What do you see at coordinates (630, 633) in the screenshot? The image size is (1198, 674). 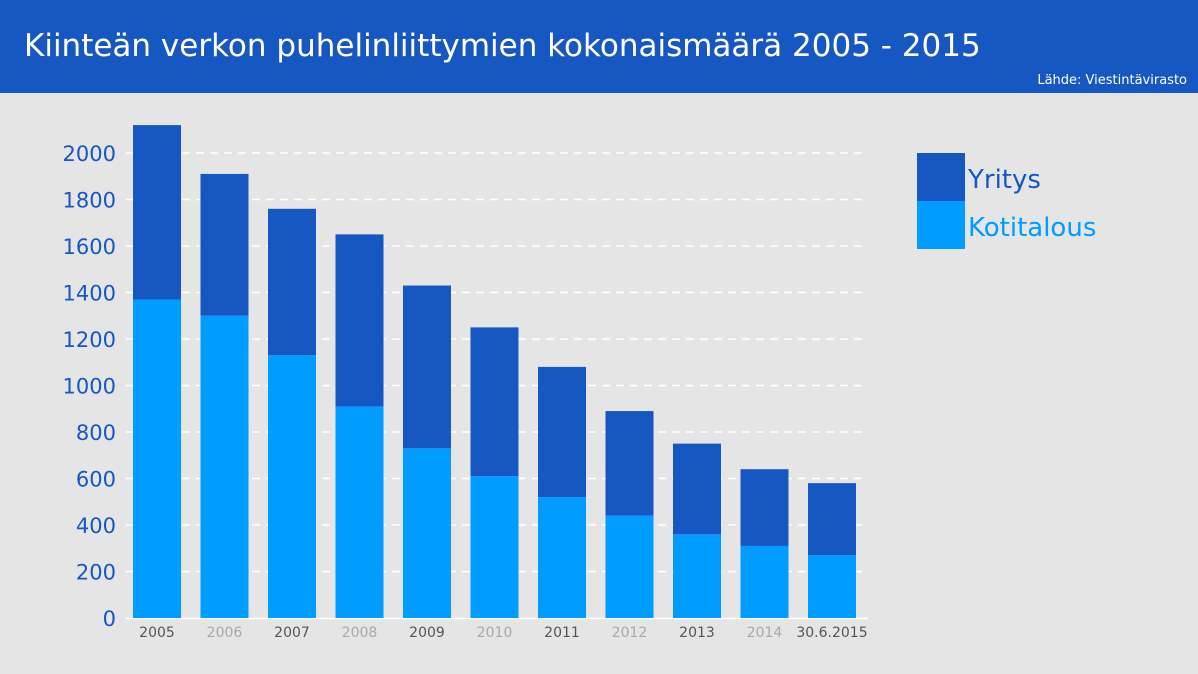 I see `x-tick-label: 2012` at bounding box center [630, 633].